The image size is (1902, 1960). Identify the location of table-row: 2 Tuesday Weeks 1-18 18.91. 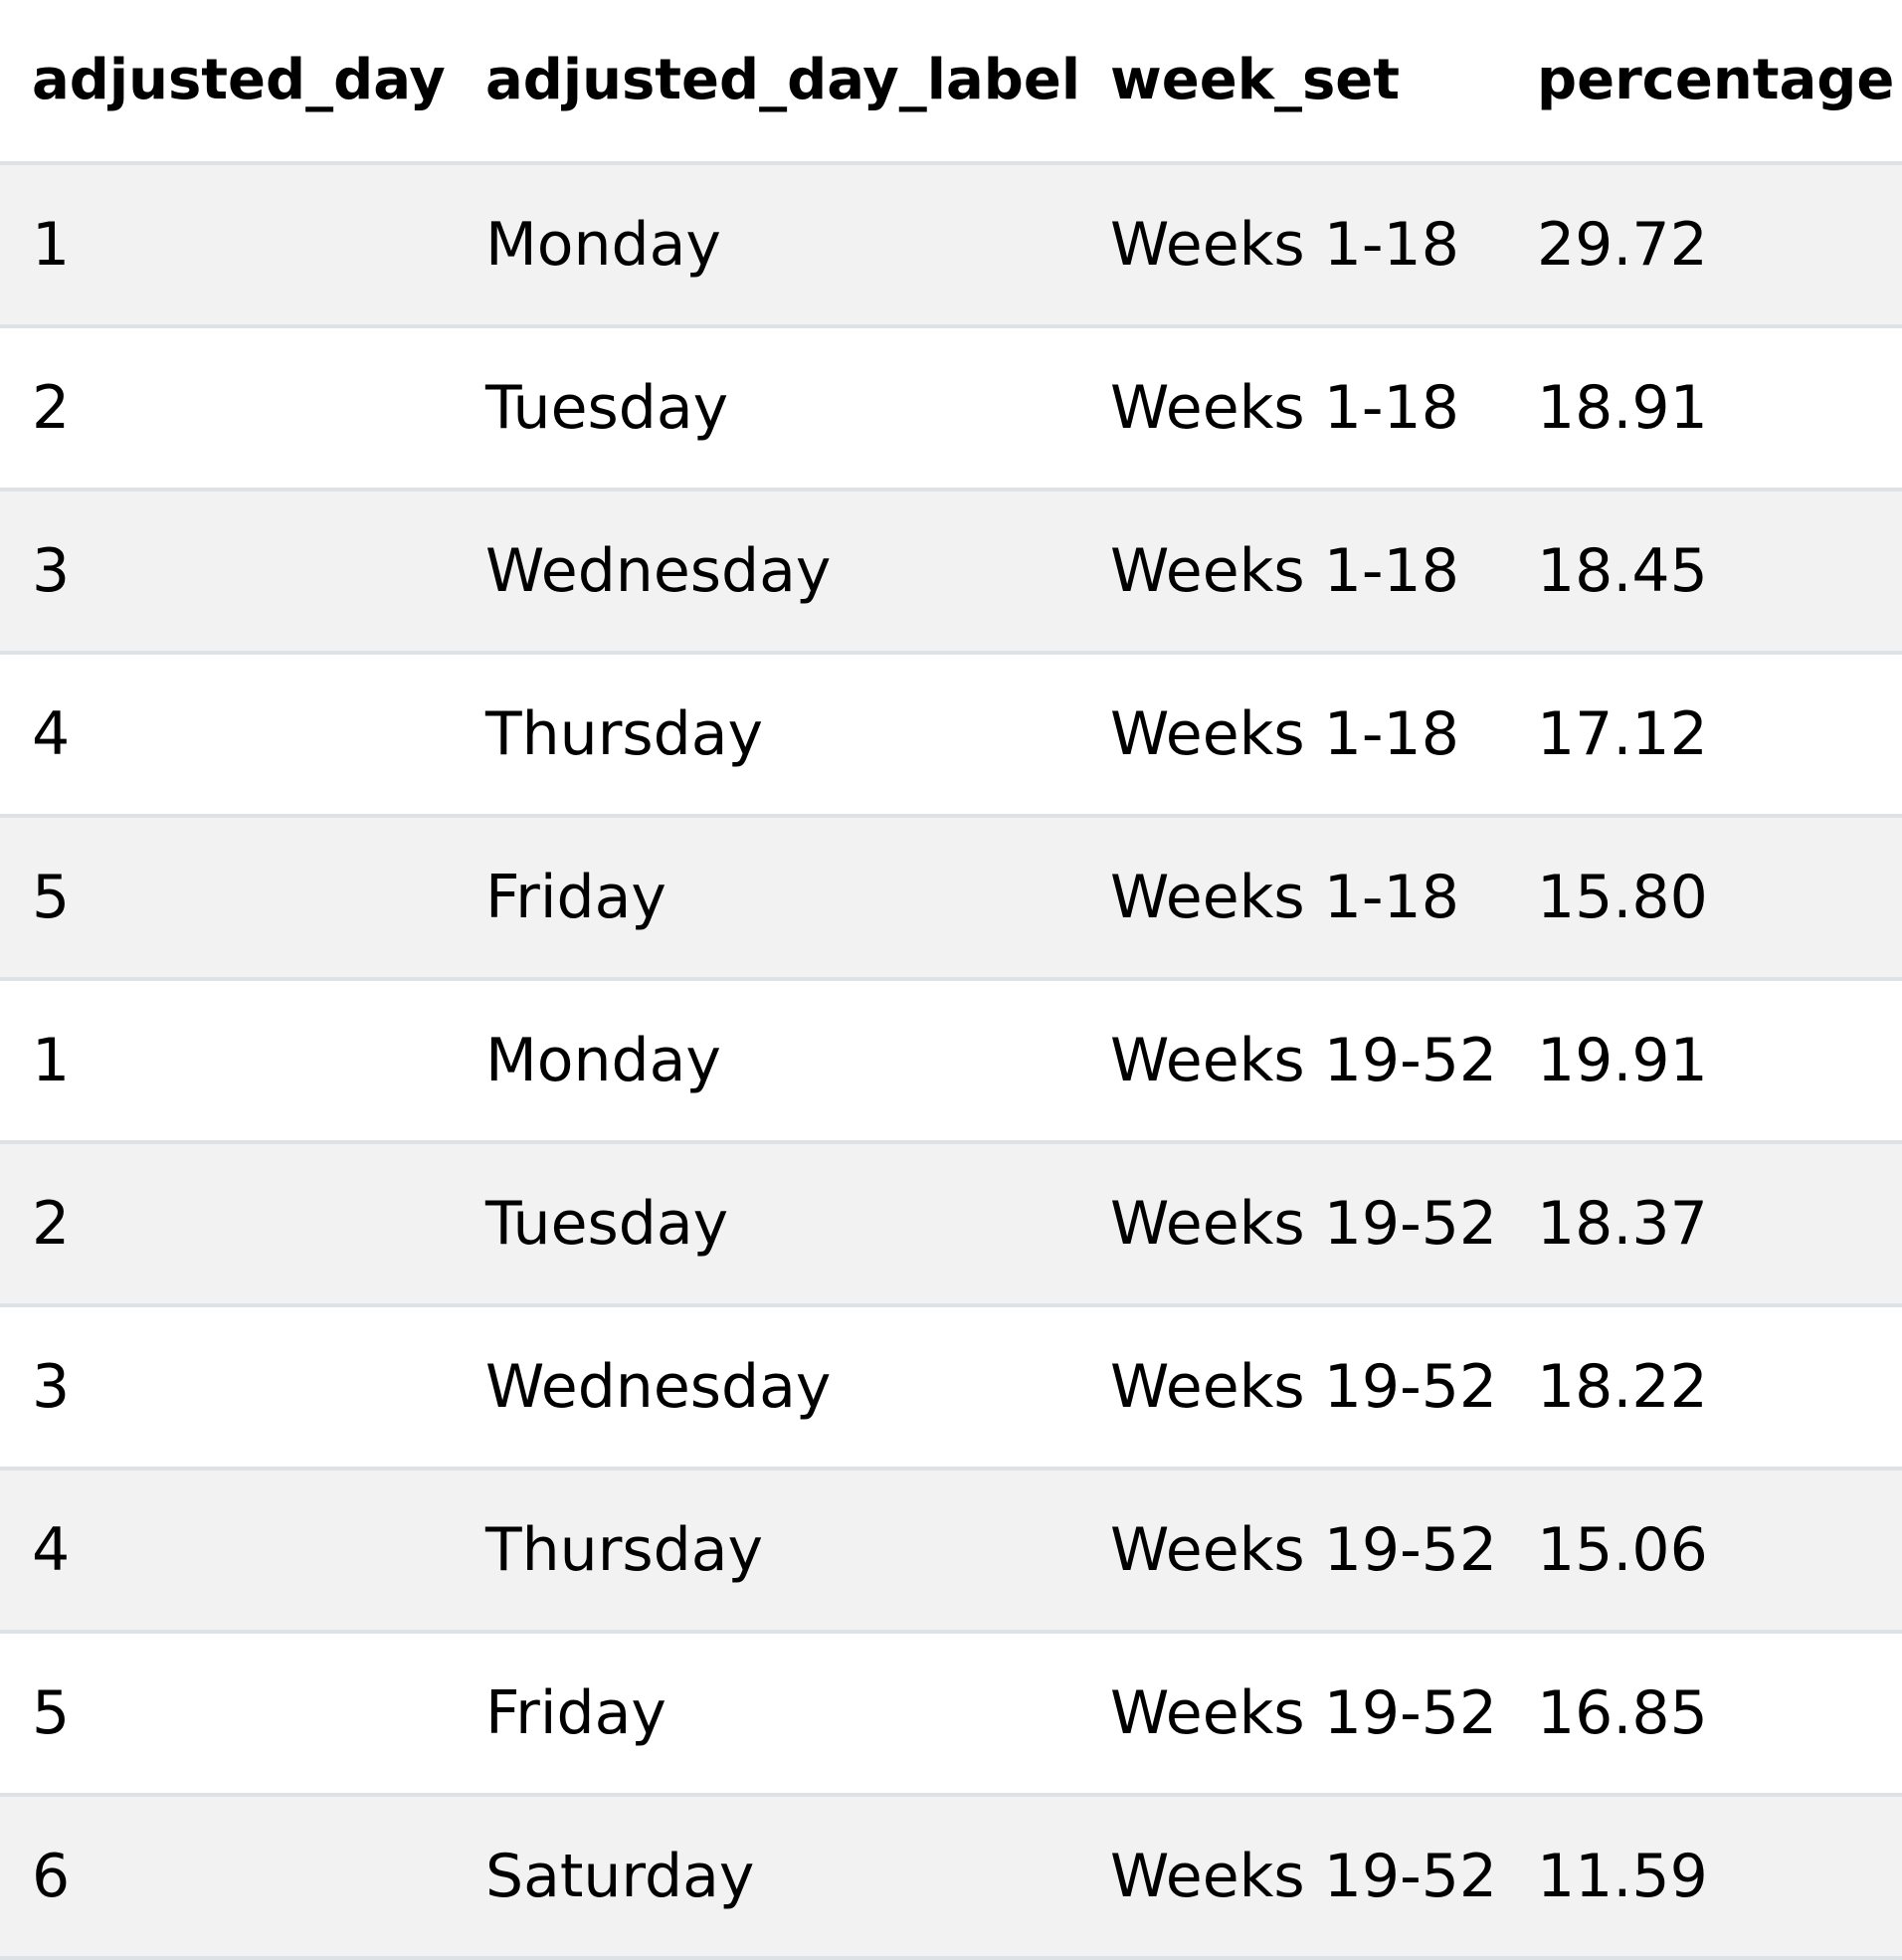
(951, 408).